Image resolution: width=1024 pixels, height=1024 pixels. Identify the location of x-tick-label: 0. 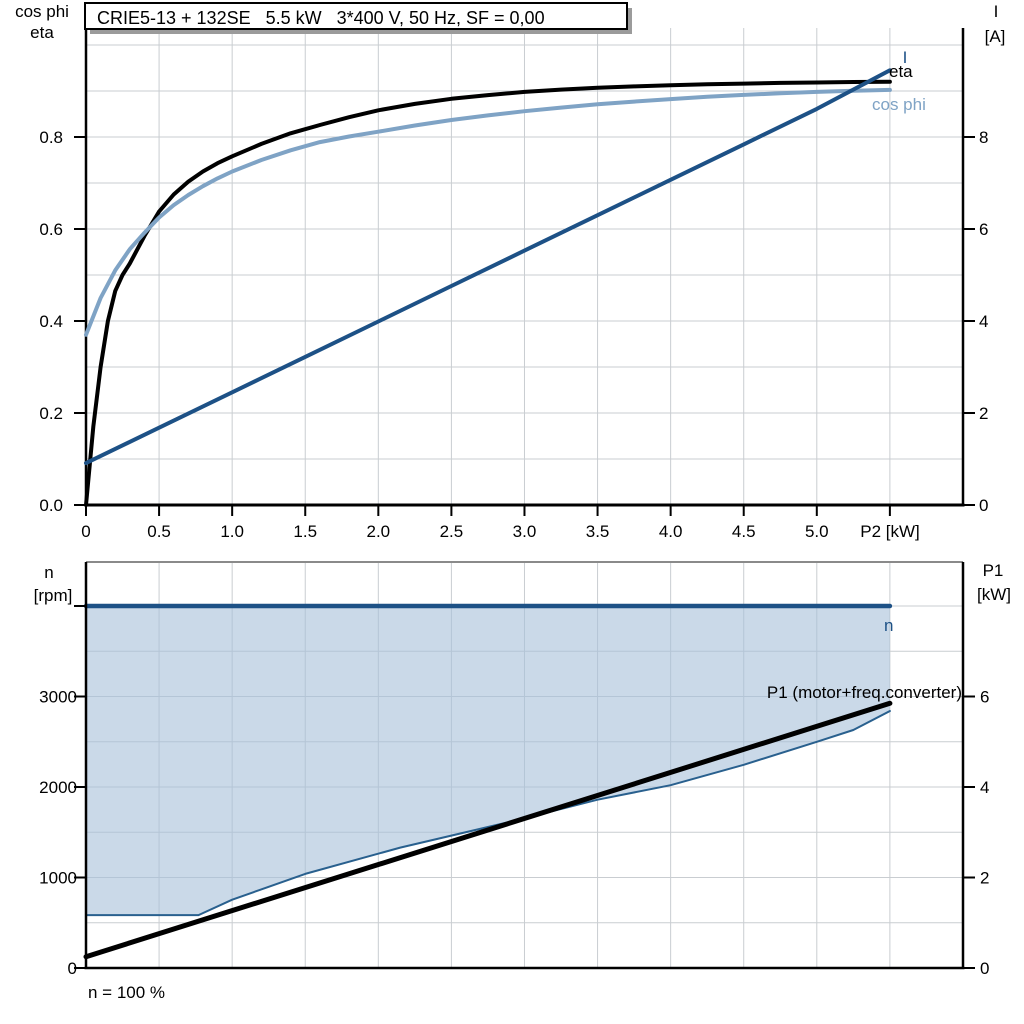
(85, 531).